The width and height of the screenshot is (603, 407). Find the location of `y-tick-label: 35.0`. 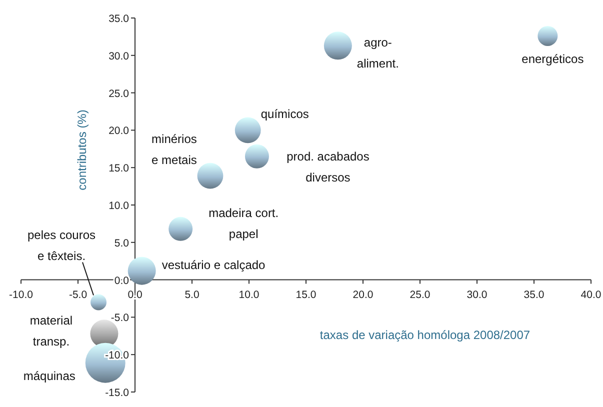

y-tick-label: 35.0 is located at coordinates (119, 19).